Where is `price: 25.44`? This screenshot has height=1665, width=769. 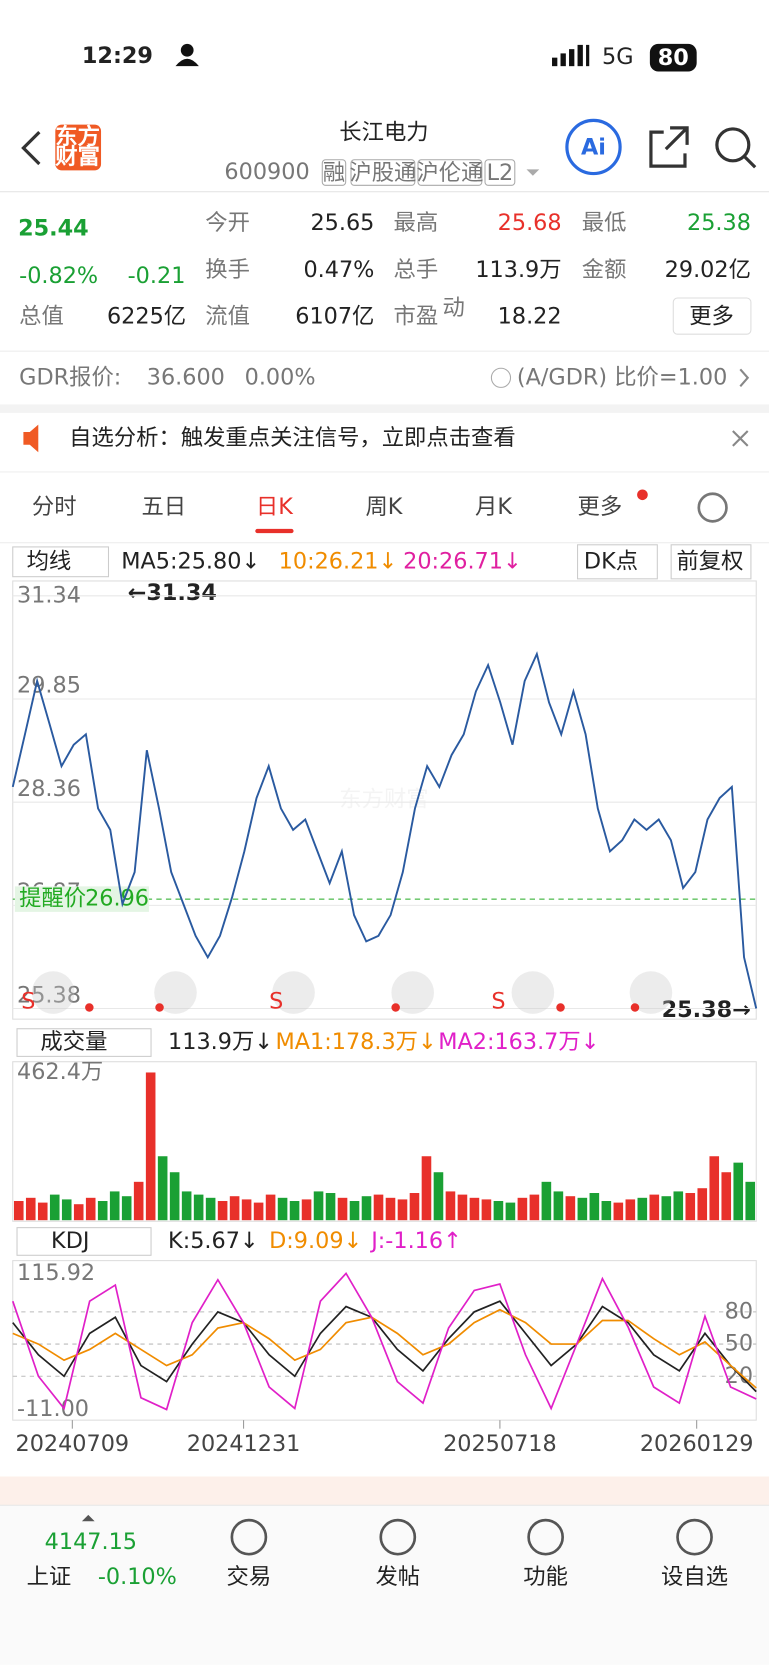 price: 25.44 is located at coordinates (53, 228).